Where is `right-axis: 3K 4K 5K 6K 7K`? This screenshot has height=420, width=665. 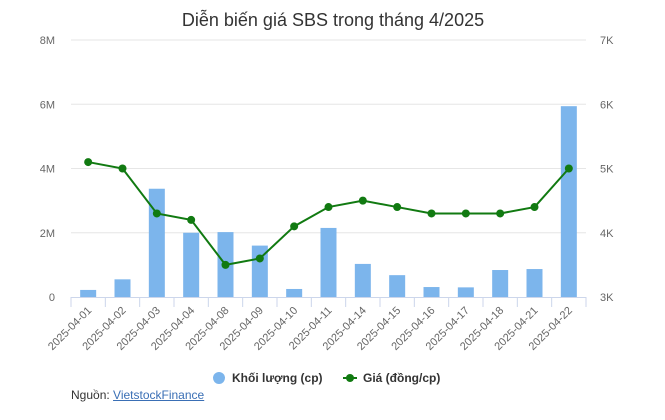 right-axis: 3K 4K 5K 6K 7K is located at coordinates (607, 169).